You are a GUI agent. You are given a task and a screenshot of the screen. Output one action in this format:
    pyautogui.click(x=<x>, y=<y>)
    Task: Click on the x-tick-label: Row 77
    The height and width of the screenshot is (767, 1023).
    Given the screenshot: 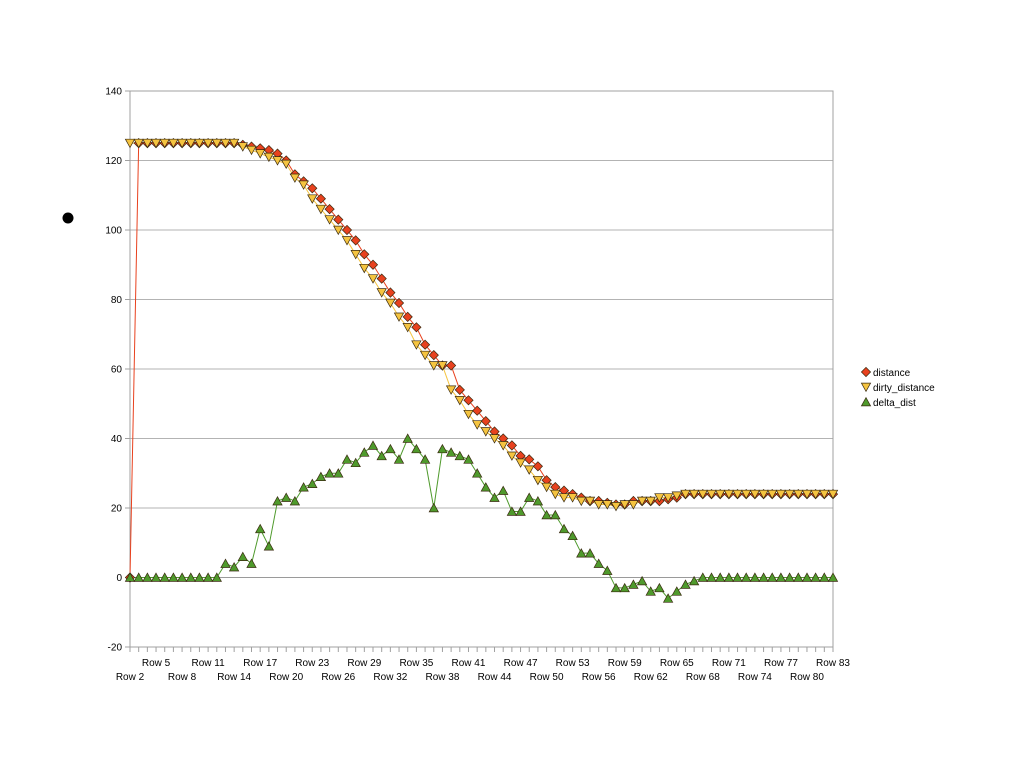 What is the action you would take?
    pyautogui.click(x=781, y=663)
    